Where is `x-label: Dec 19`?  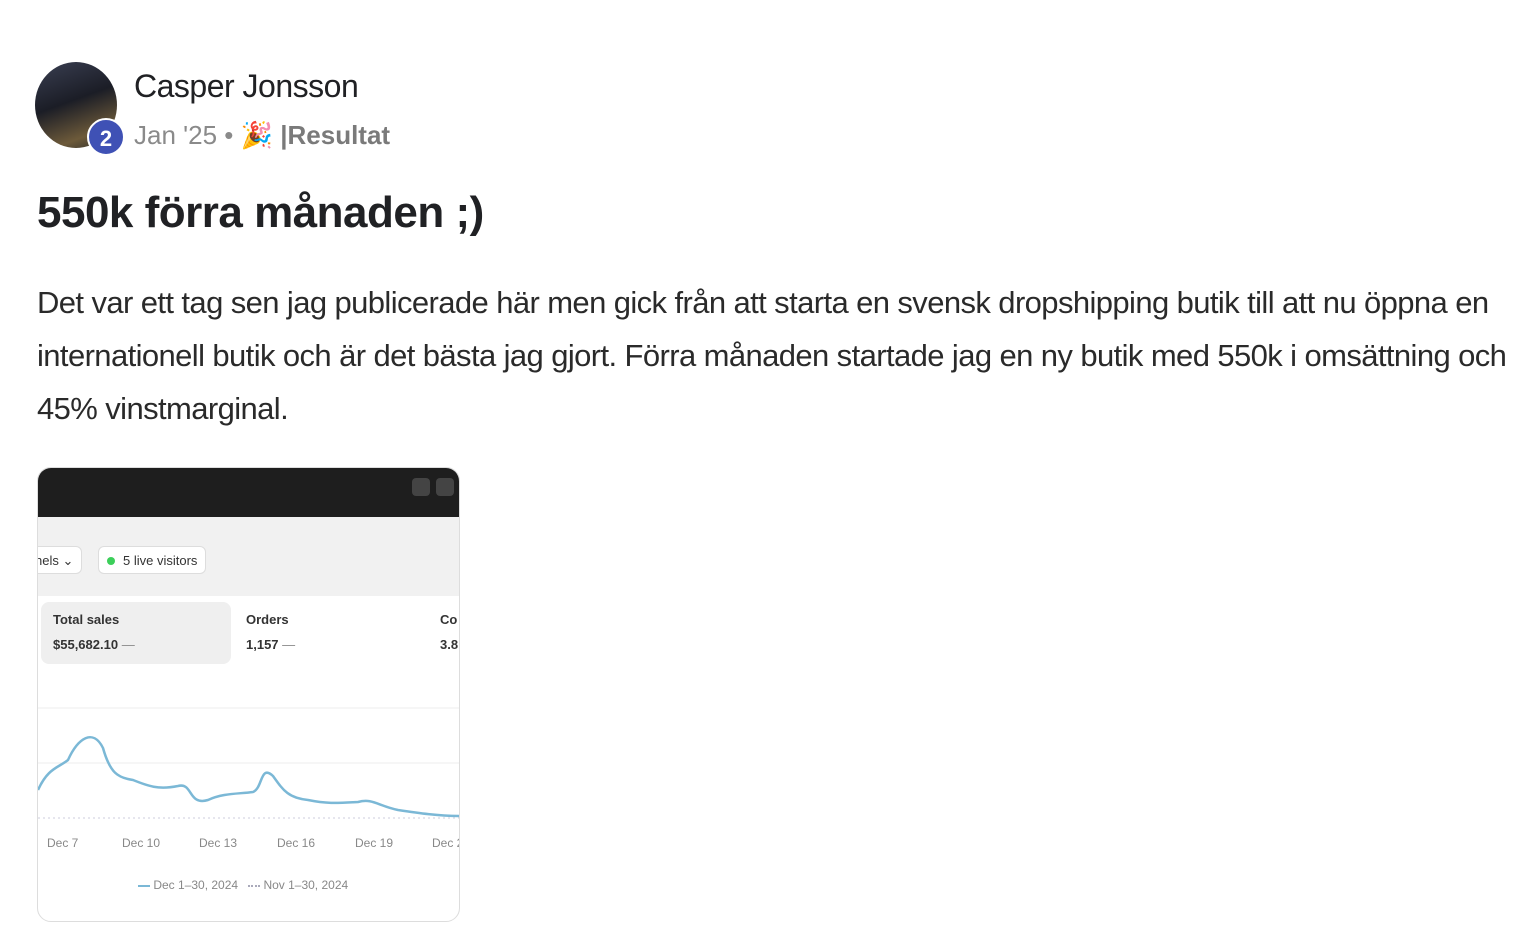 x-label: Dec 19 is located at coordinates (374, 843).